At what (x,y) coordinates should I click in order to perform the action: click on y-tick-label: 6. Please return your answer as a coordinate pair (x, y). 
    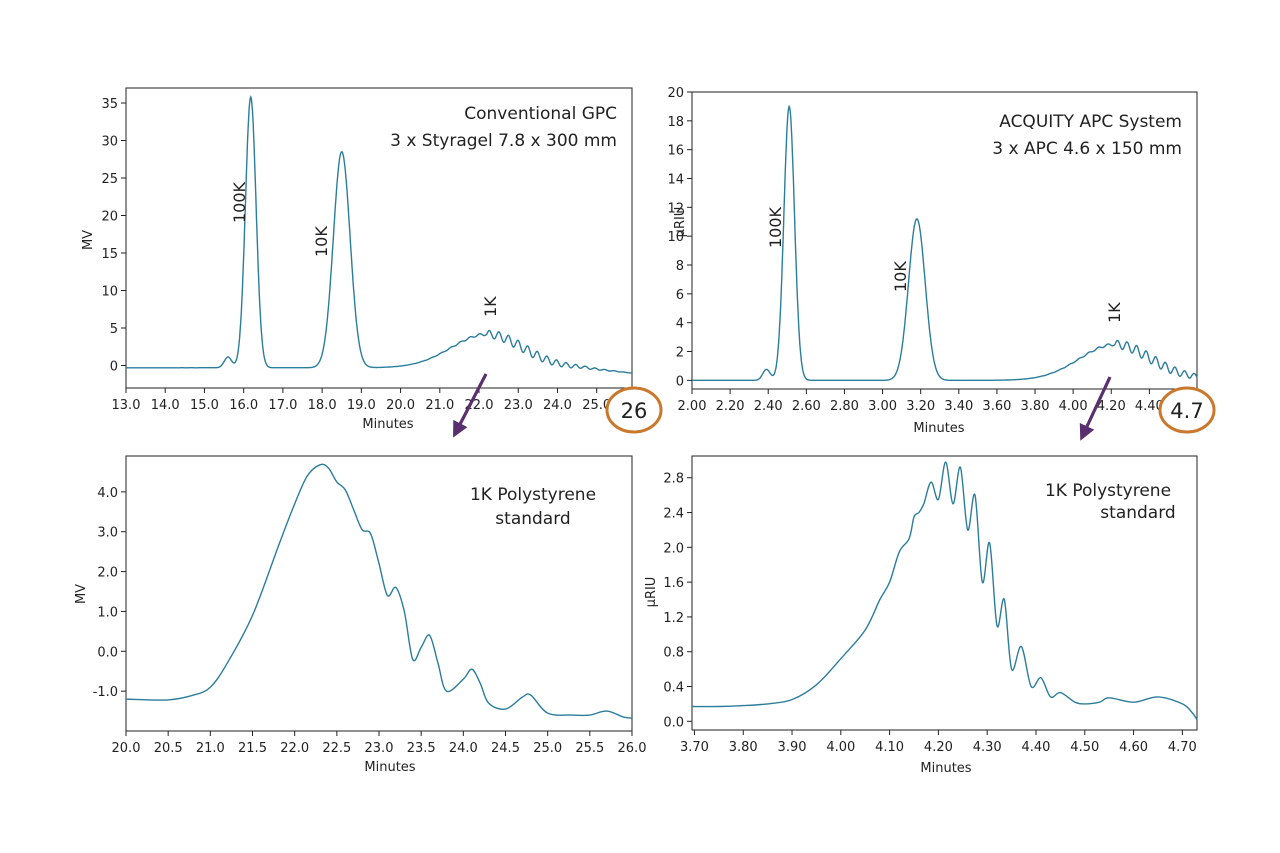
    Looking at the image, I should click on (680, 295).